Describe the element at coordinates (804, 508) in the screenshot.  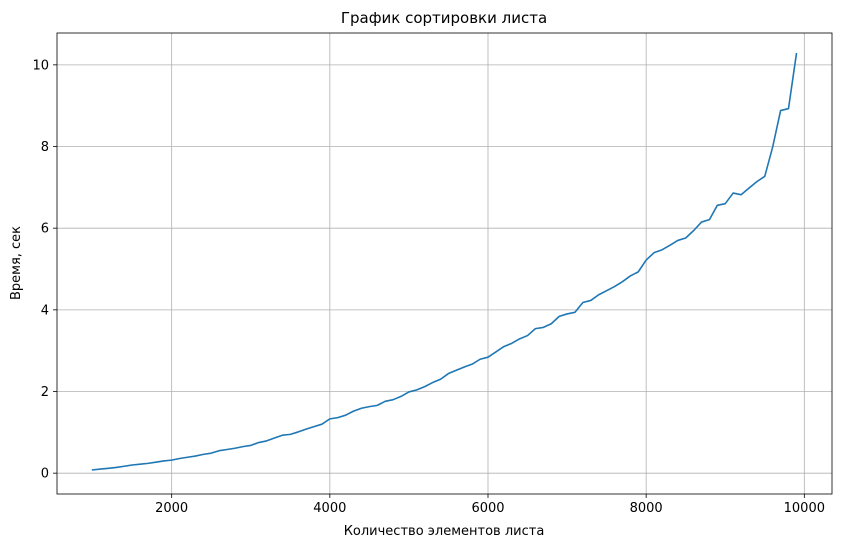
I see `x-tick-label: 10000` at that location.